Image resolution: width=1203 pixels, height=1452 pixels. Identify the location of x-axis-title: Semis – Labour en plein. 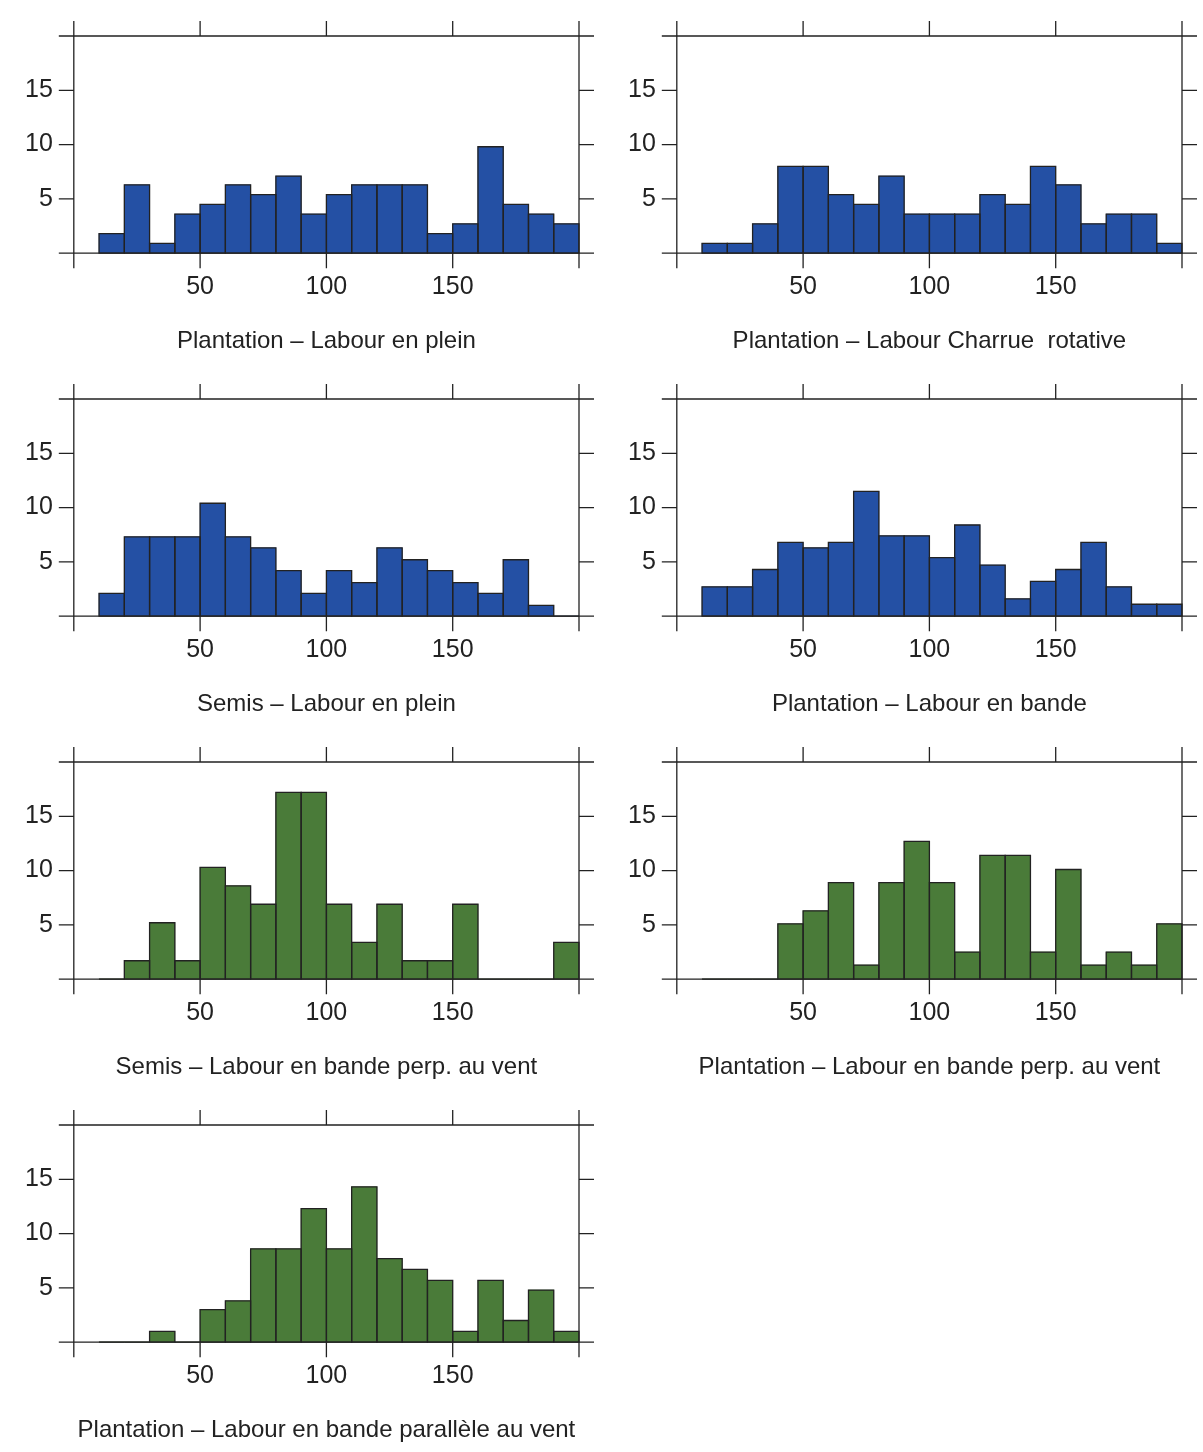
(326, 703).